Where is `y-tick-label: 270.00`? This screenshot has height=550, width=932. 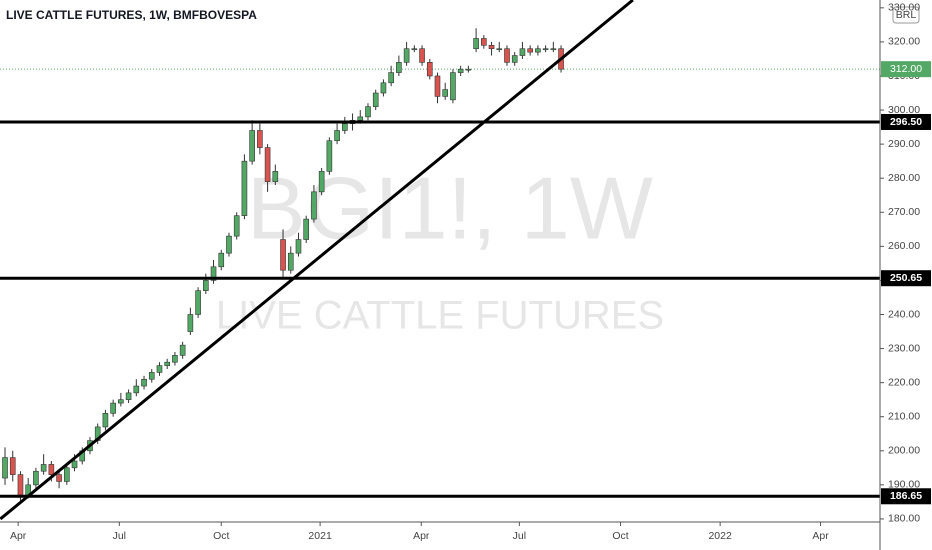
y-tick-label: 270.00 is located at coordinates (904, 212).